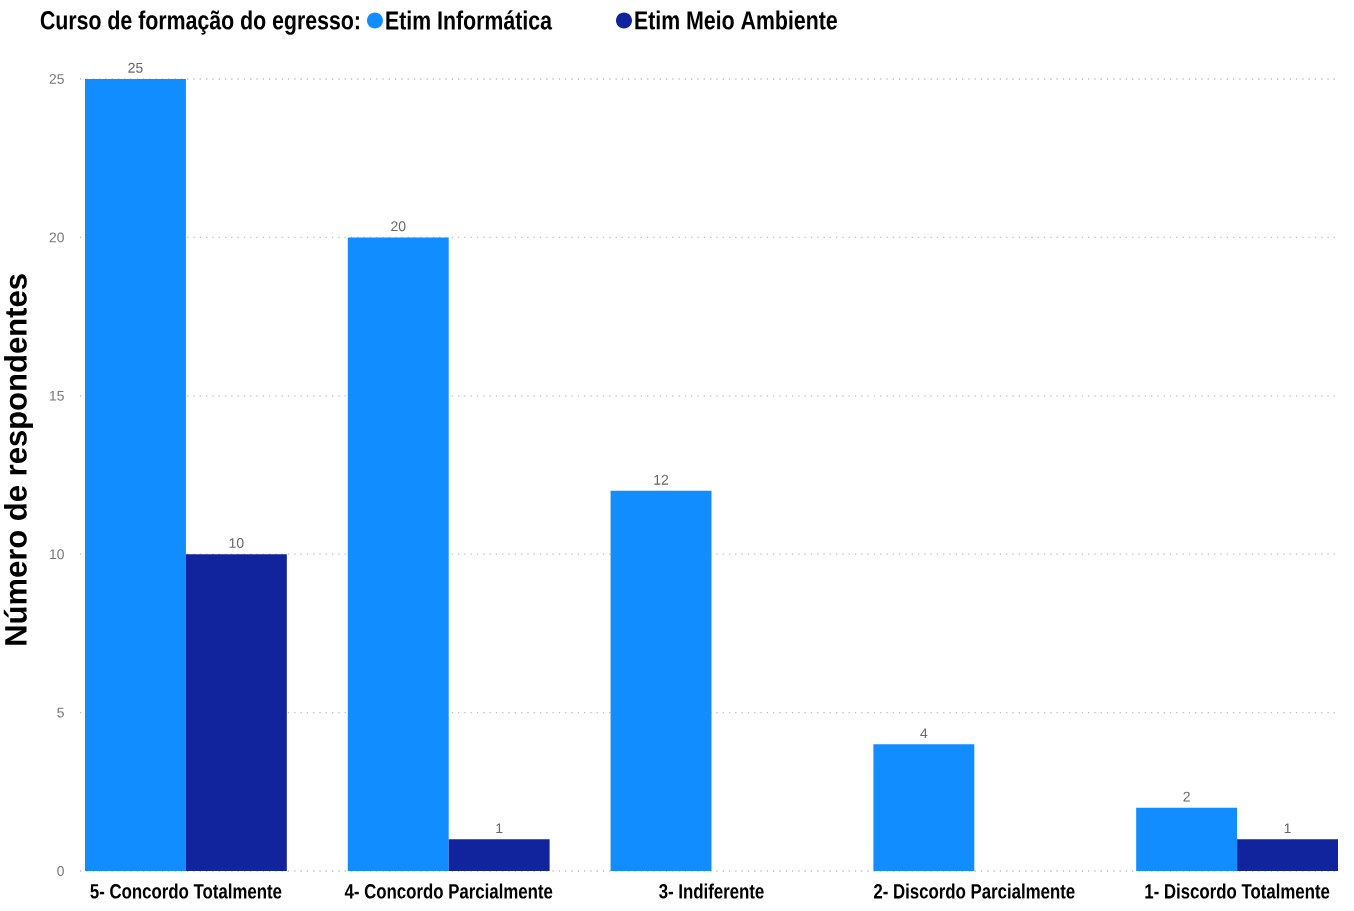 This screenshot has height=911, width=1354. What do you see at coordinates (1237, 891) in the screenshot?
I see `x-tick-label: 1- Discordo Totalmente` at bounding box center [1237, 891].